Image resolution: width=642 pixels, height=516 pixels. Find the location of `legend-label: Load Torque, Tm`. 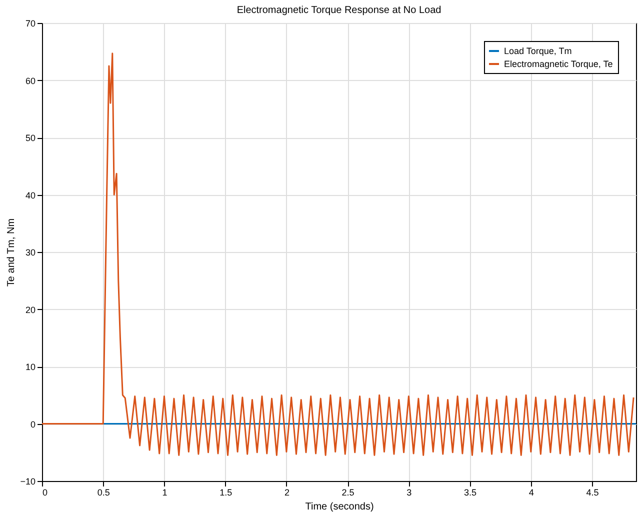

legend-label: Load Torque, Tm is located at coordinates (538, 51).